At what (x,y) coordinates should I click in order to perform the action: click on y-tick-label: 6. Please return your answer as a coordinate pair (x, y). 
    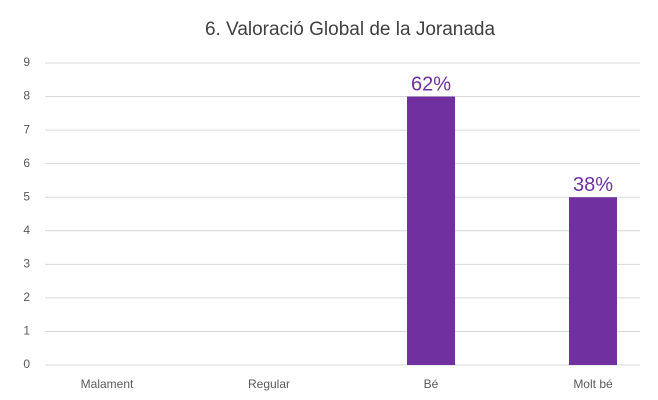
    Looking at the image, I should click on (26, 163).